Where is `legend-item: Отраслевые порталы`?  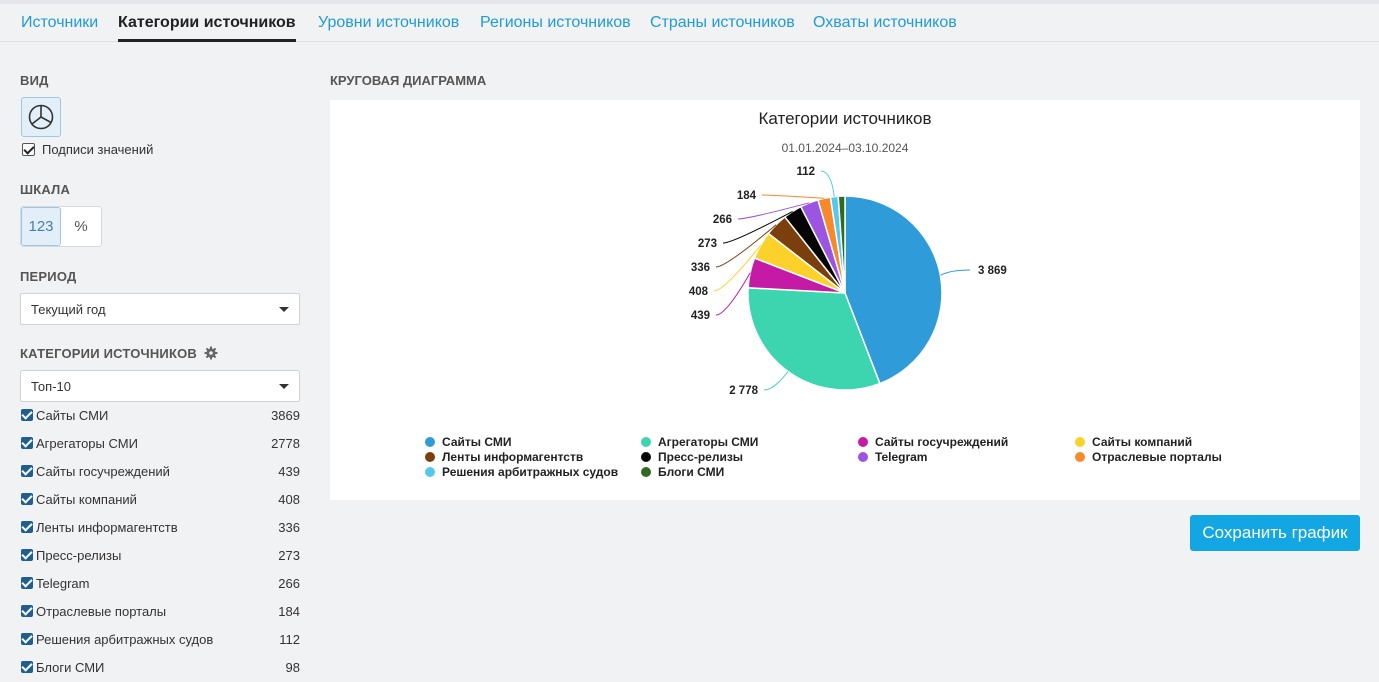
legend-item: Отраслевые порталы is located at coordinates (1148, 457).